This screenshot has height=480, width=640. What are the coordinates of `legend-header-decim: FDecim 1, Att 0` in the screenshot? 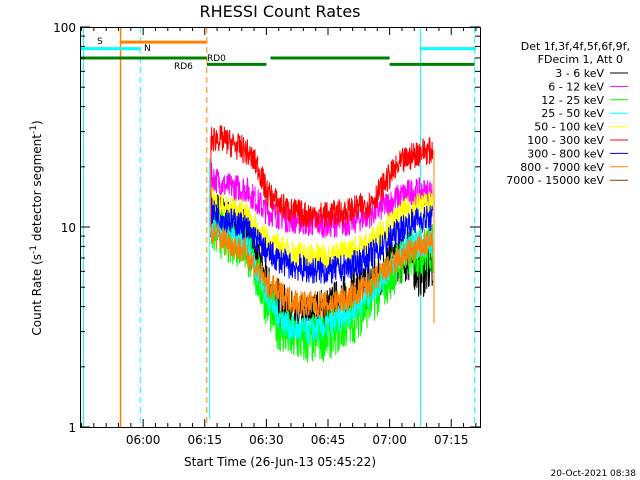 It's located at (580, 59).